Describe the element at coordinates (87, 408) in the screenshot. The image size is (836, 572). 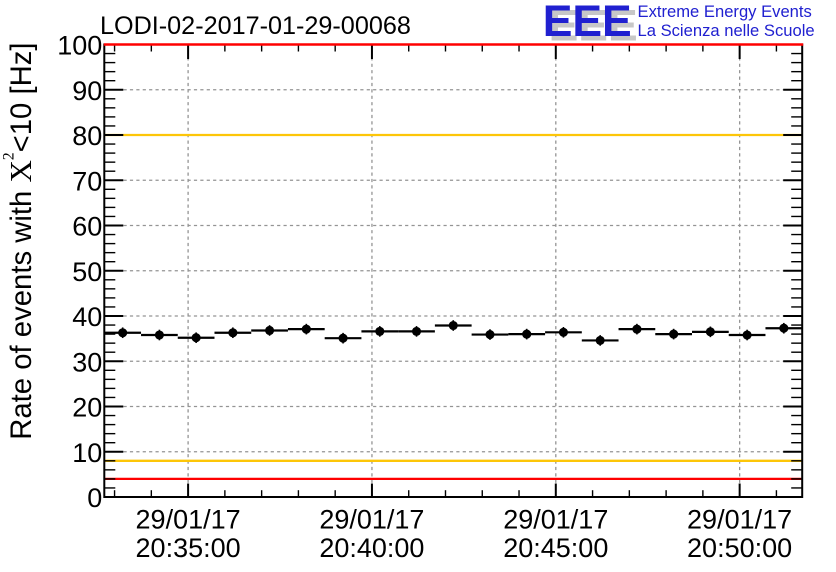
I see `svg-text: 20` at that location.